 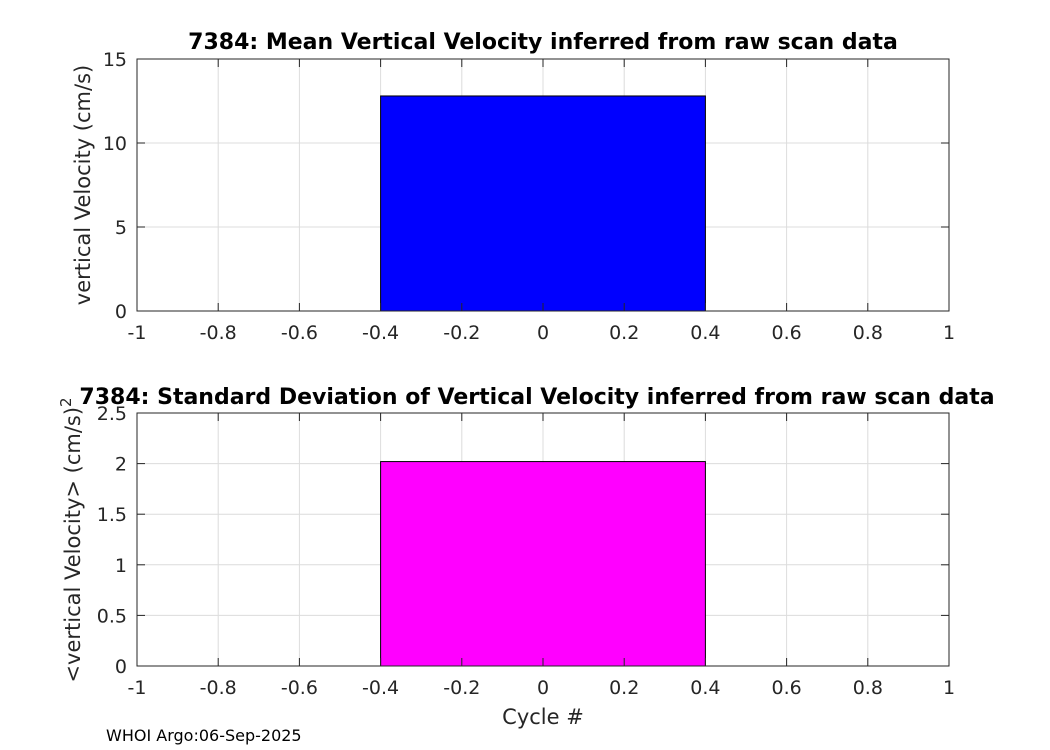 What do you see at coordinates (461, 333) in the screenshot?
I see `mean-velocity-x-tick-label: -0.2` at bounding box center [461, 333].